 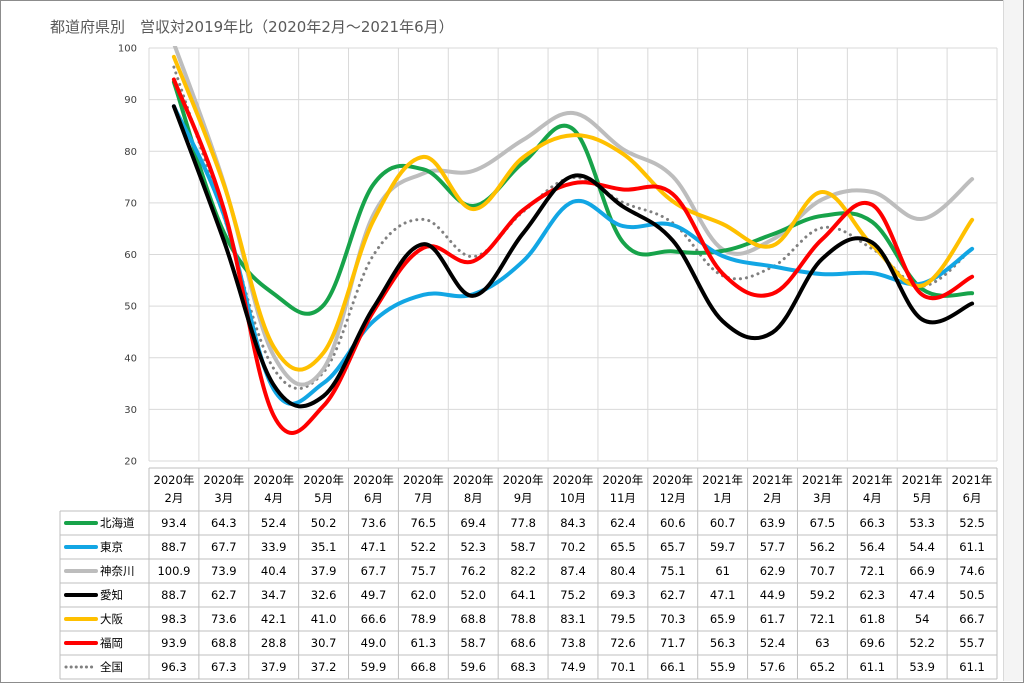 I want to click on data-cell: 55.9, so click(x=723, y=667).